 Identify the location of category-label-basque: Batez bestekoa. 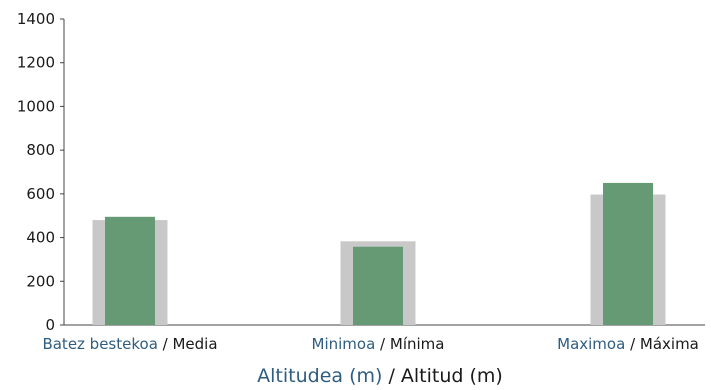
(99, 344).